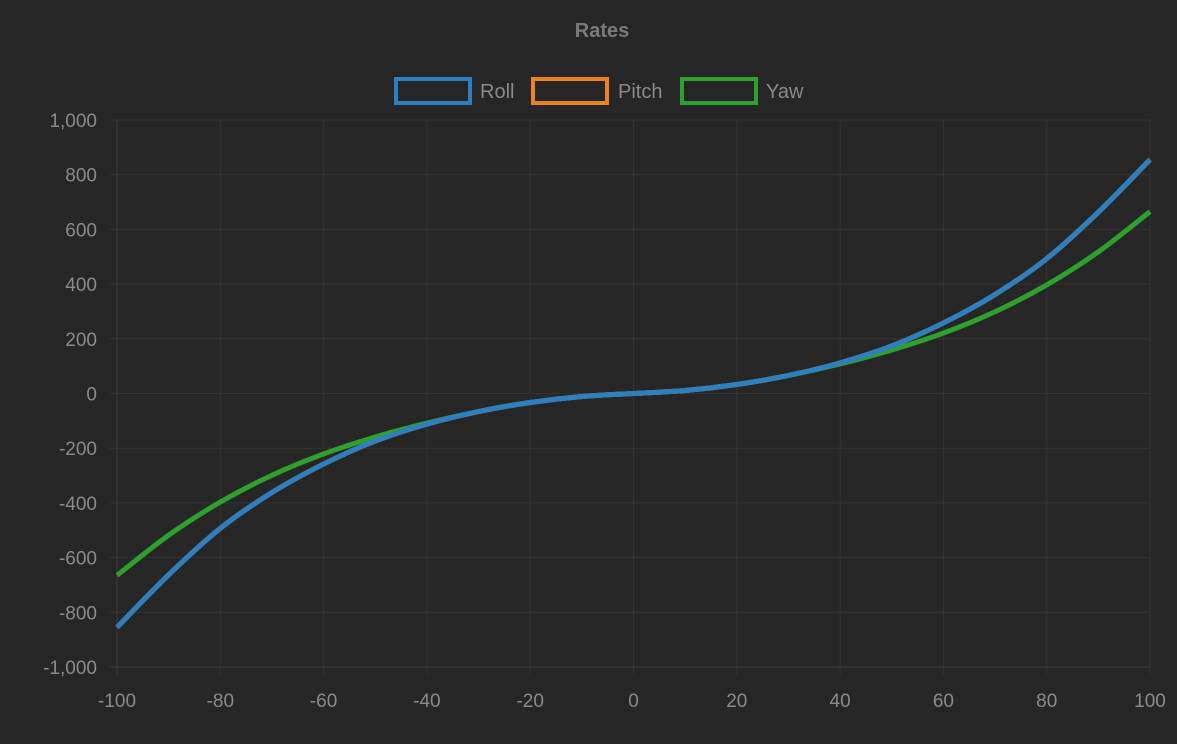 The height and width of the screenshot is (744, 1177). I want to click on legend: Roll Pitch Yaw, so click(599, 91).